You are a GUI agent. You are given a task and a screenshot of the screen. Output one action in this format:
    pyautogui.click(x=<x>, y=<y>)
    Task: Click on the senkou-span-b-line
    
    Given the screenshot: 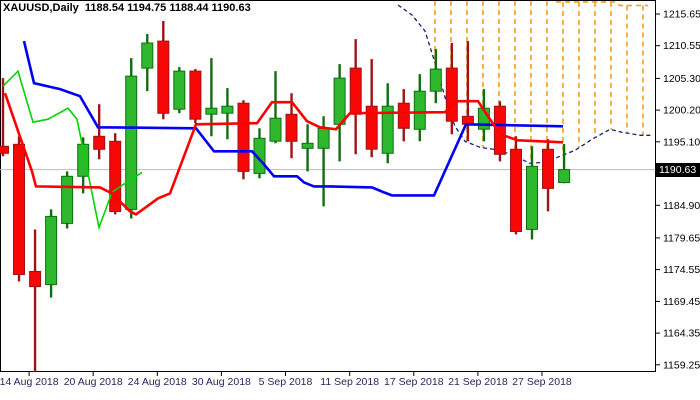 What is the action you would take?
    pyautogui.click(x=602, y=4)
    